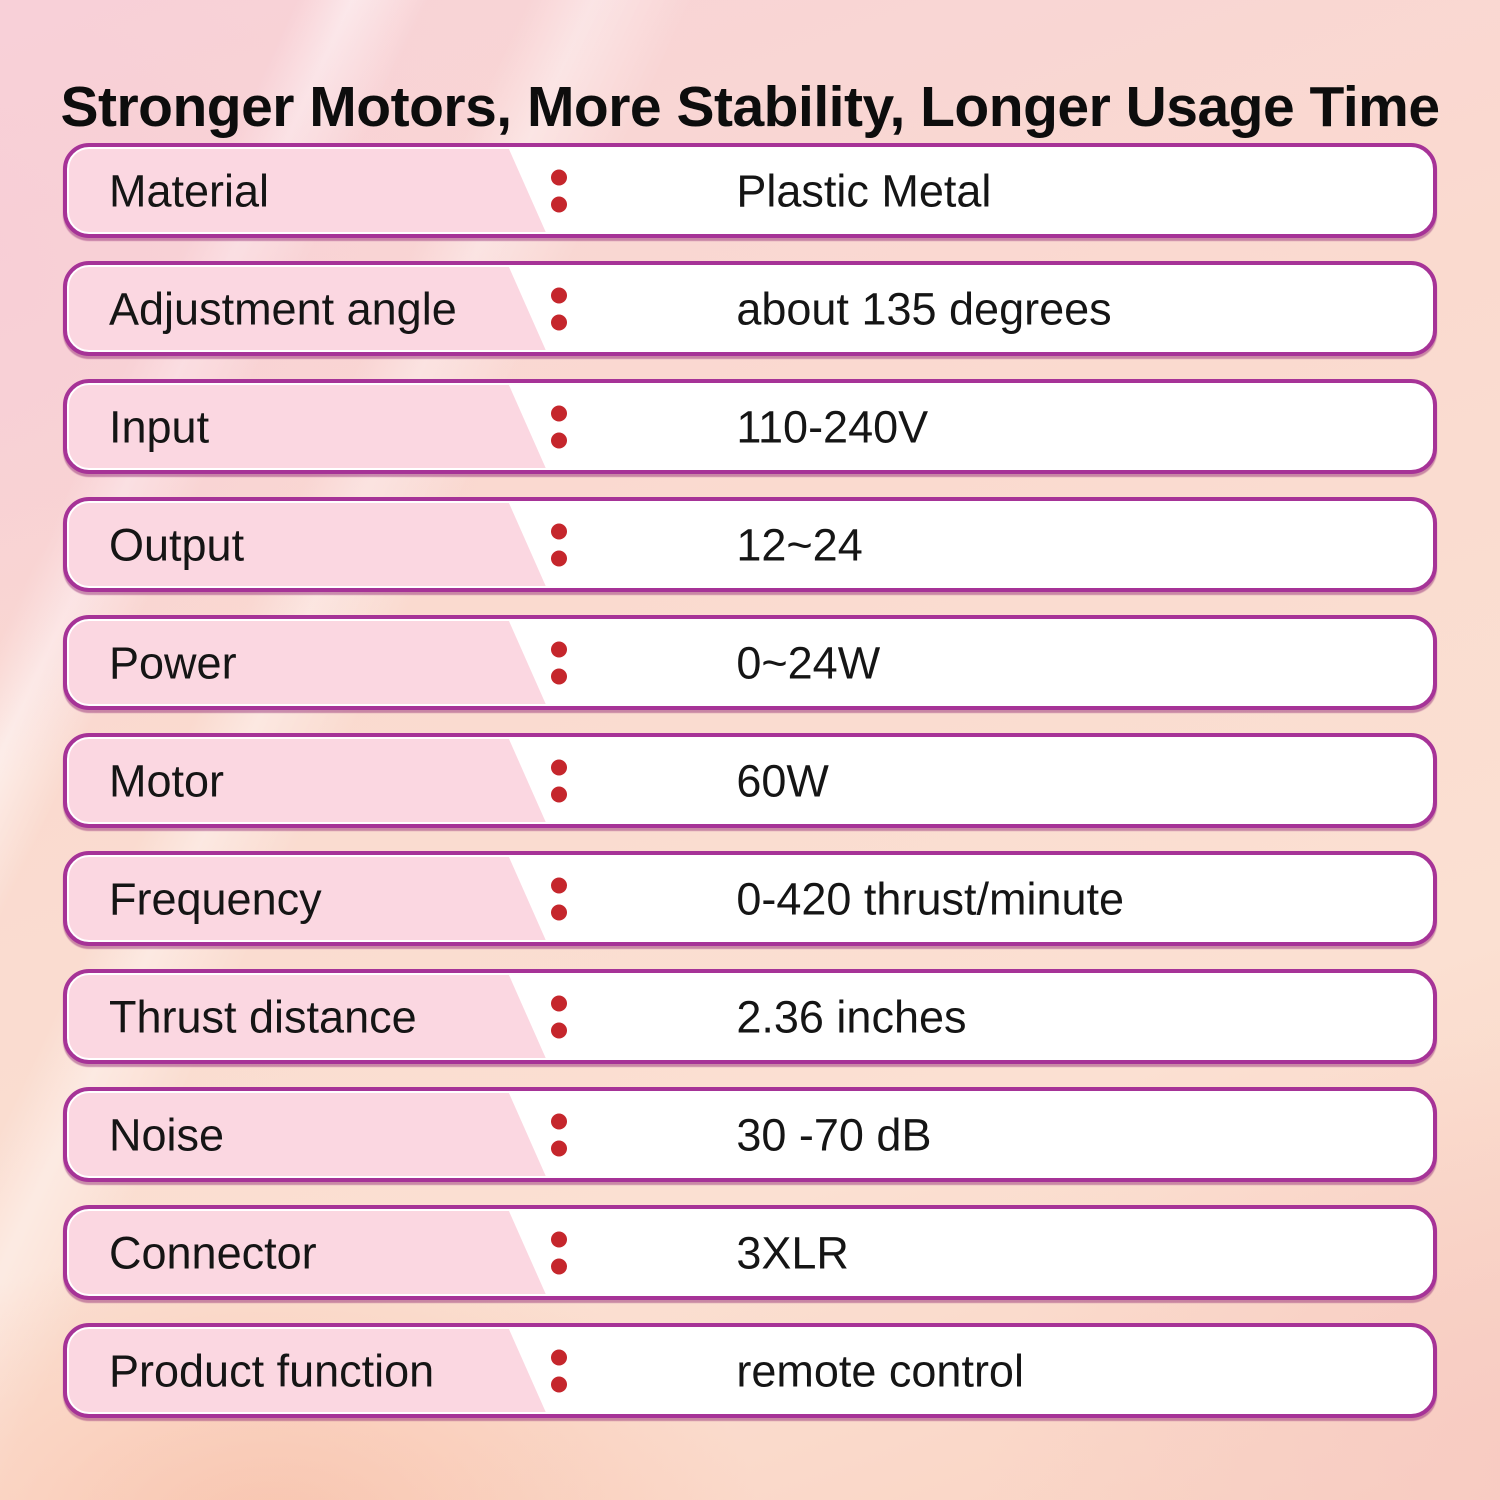  What do you see at coordinates (930, 898) in the screenshot?
I see `spec-value: 0-420 thrust/minute` at bounding box center [930, 898].